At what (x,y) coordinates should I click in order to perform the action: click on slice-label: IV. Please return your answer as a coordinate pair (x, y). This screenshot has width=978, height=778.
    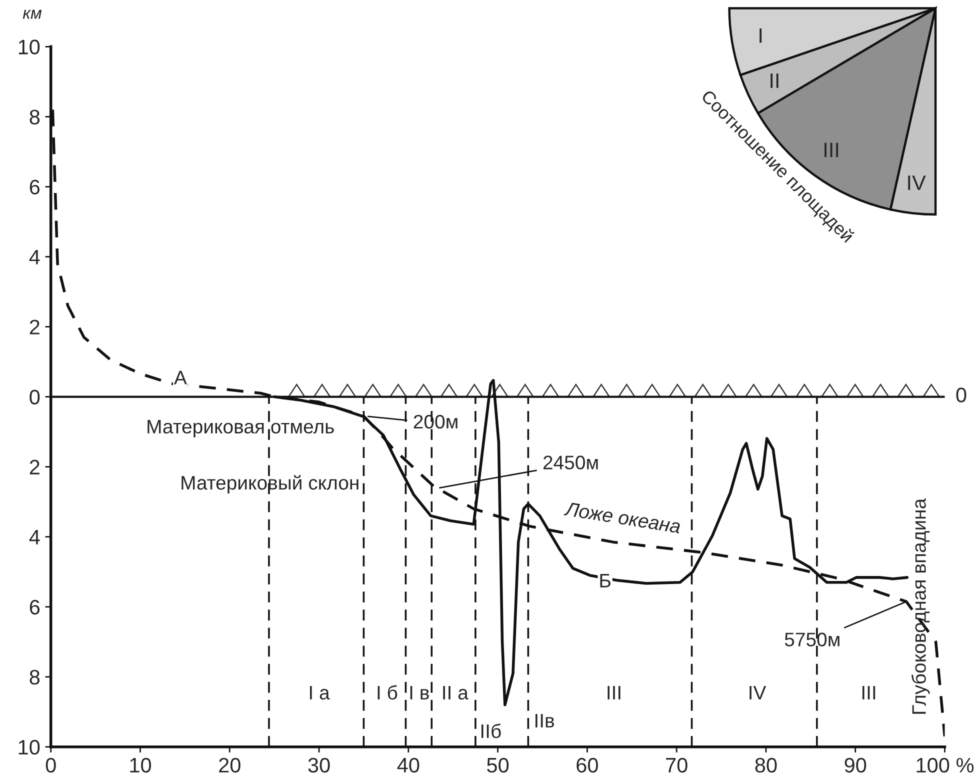
    Looking at the image, I should click on (917, 183).